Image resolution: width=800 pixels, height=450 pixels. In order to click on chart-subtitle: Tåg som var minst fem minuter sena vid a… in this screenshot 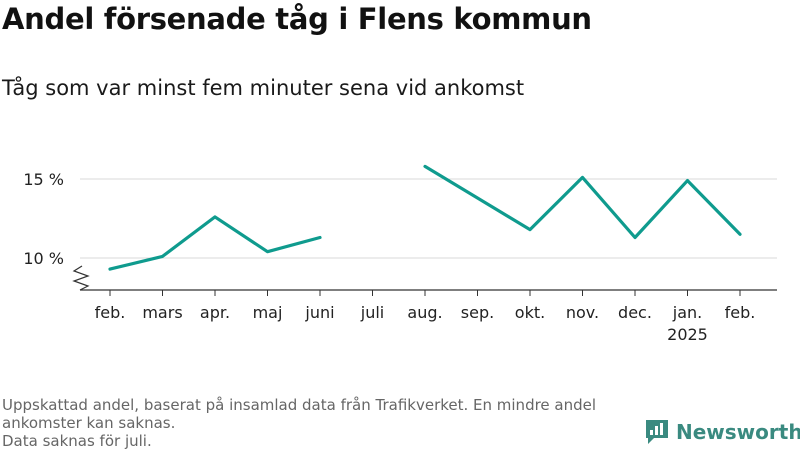, I will do `click(263, 88)`.